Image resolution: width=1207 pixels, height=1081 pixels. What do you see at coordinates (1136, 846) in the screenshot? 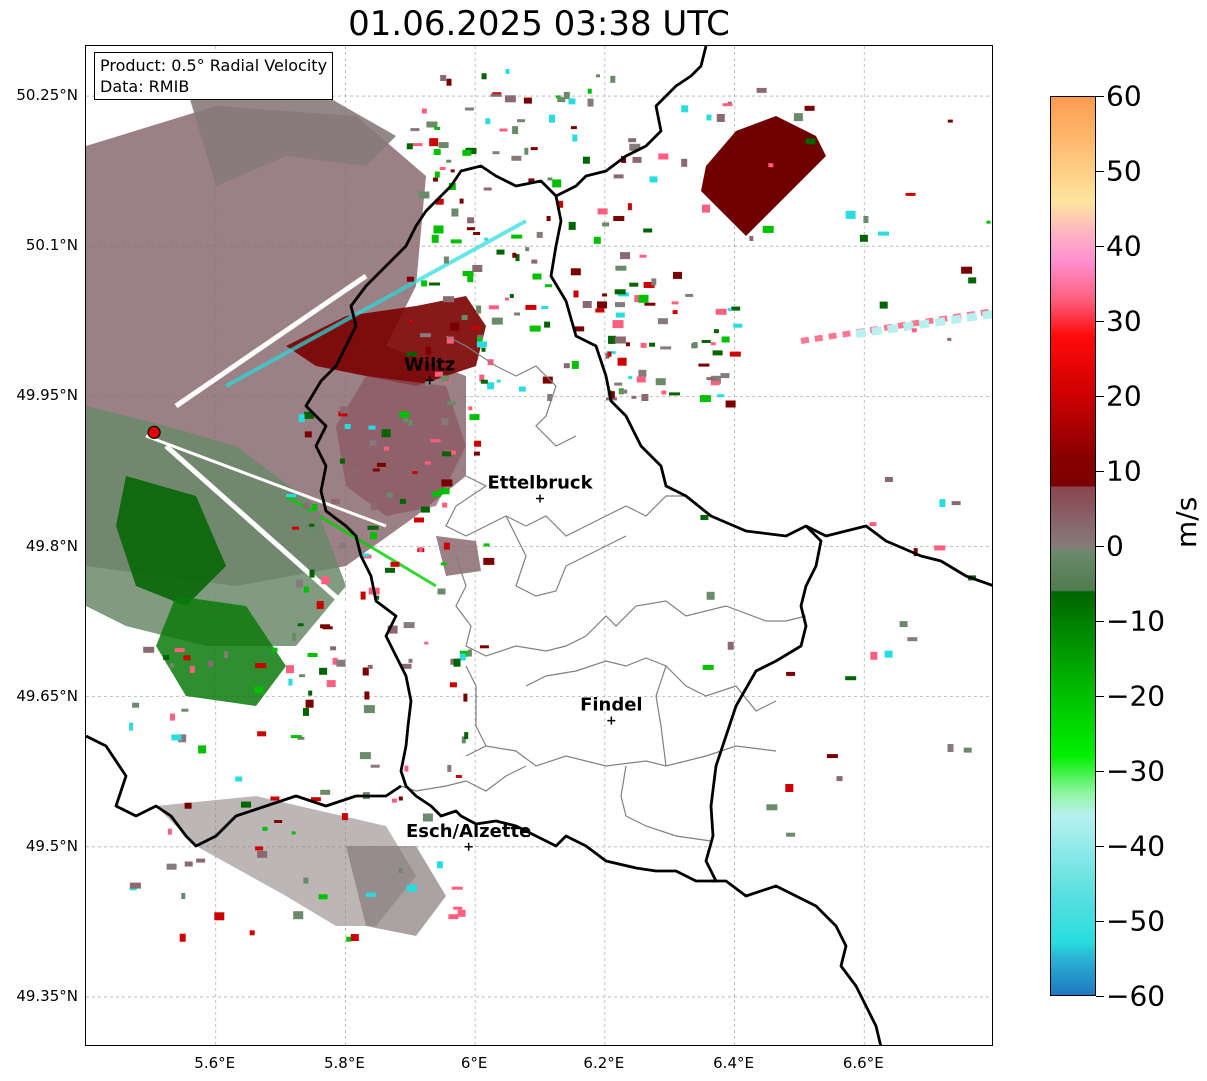
I see `colorbar-tick-label: −40` at bounding box center [1136, 846].